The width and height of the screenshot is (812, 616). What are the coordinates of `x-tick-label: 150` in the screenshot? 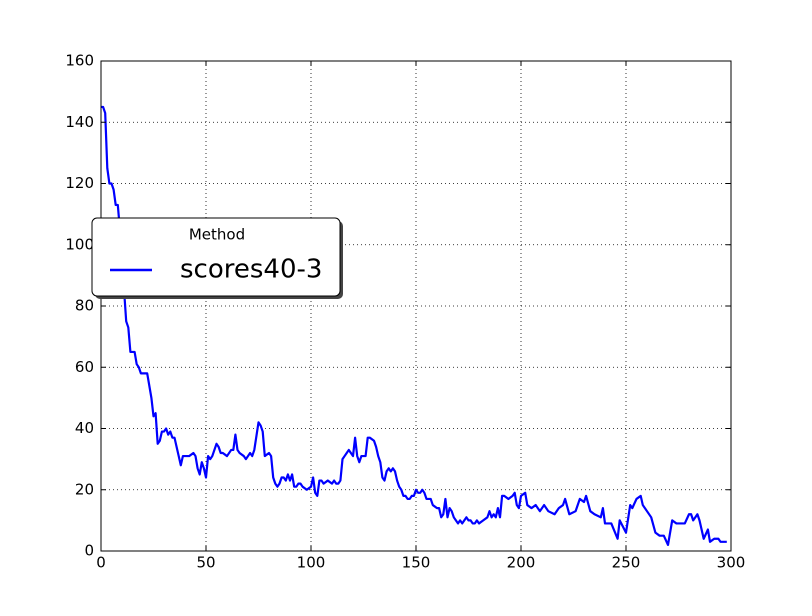 It's located at (416, 563).